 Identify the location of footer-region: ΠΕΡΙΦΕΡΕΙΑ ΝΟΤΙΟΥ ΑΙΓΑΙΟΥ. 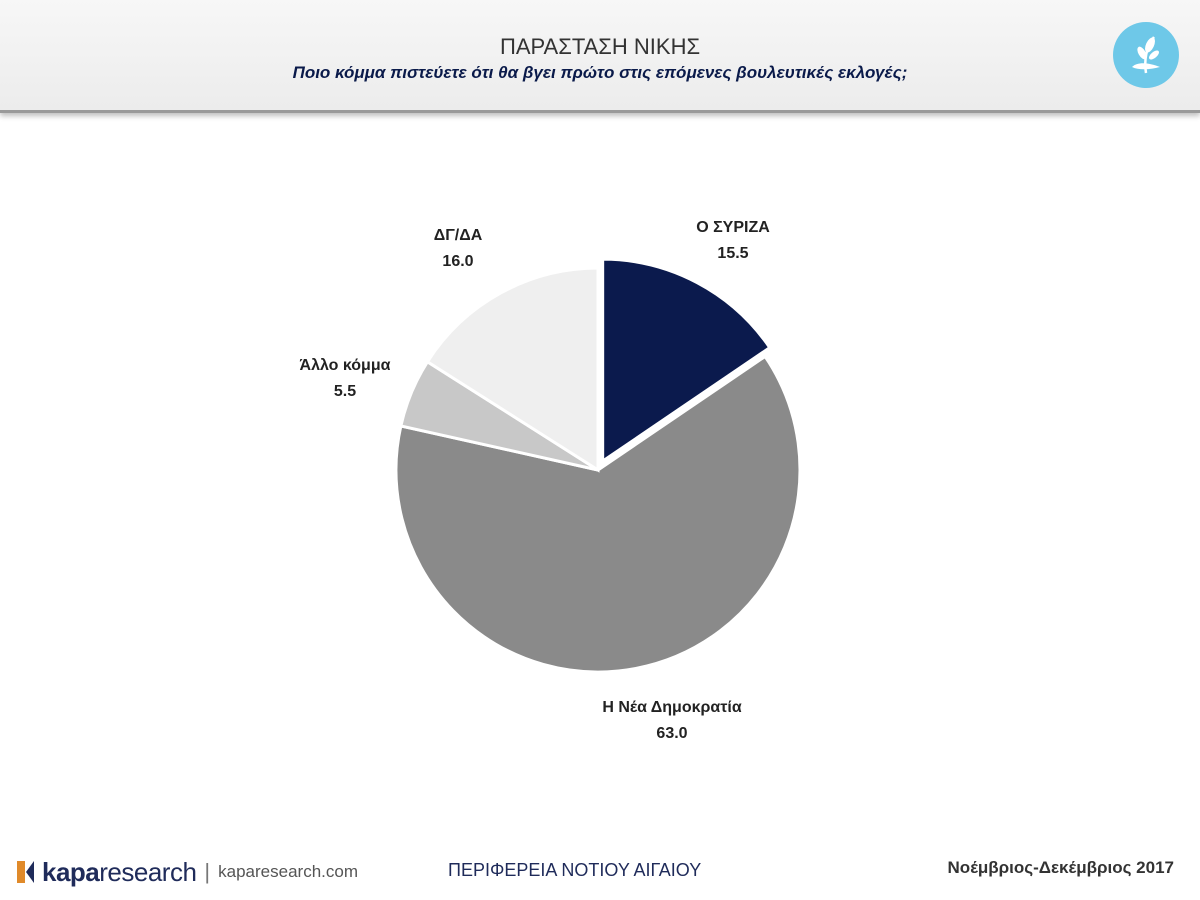
(575, 870).